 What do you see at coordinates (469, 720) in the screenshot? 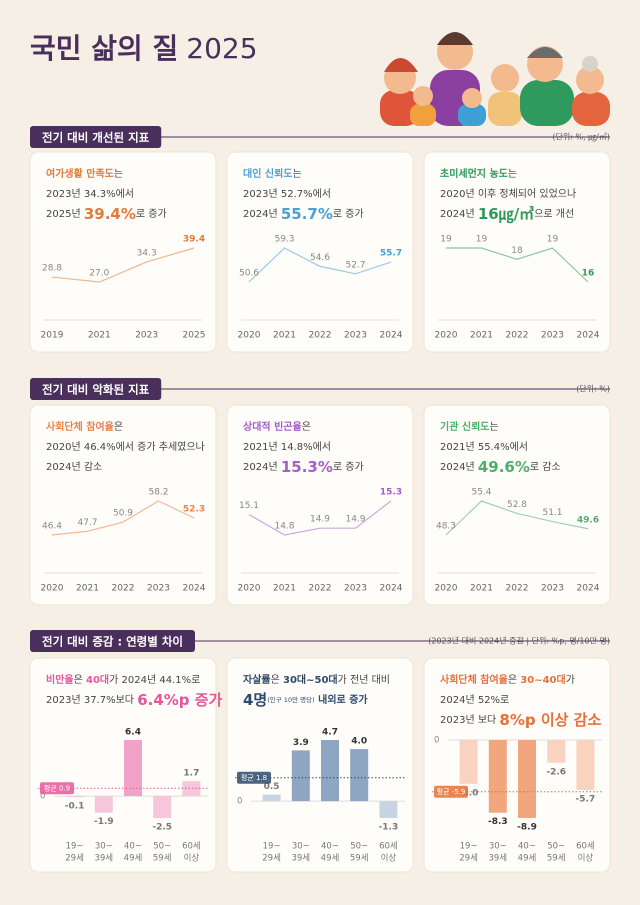
I see `text-run: 2023년 보다` at bounding box center [469, 720].